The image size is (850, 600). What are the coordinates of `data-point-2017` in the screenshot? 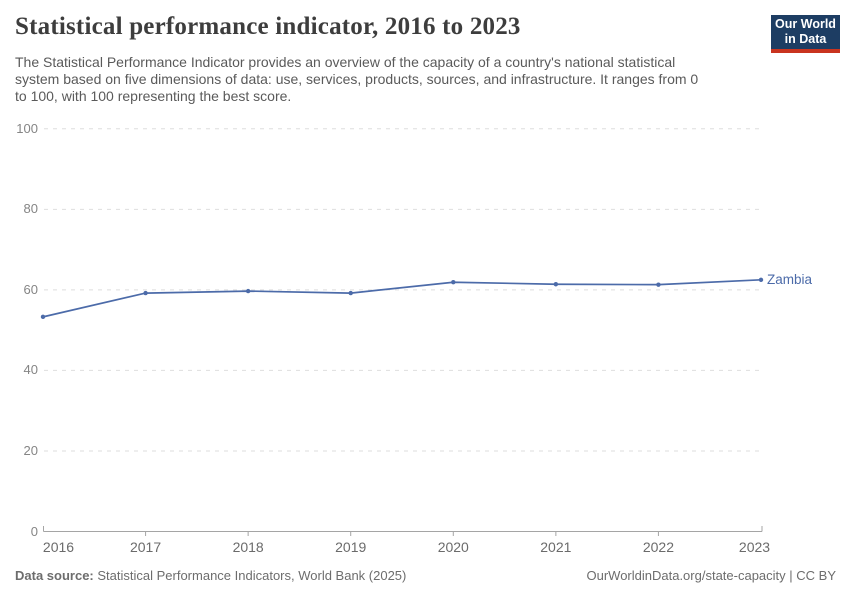 It's located at (145, 293).